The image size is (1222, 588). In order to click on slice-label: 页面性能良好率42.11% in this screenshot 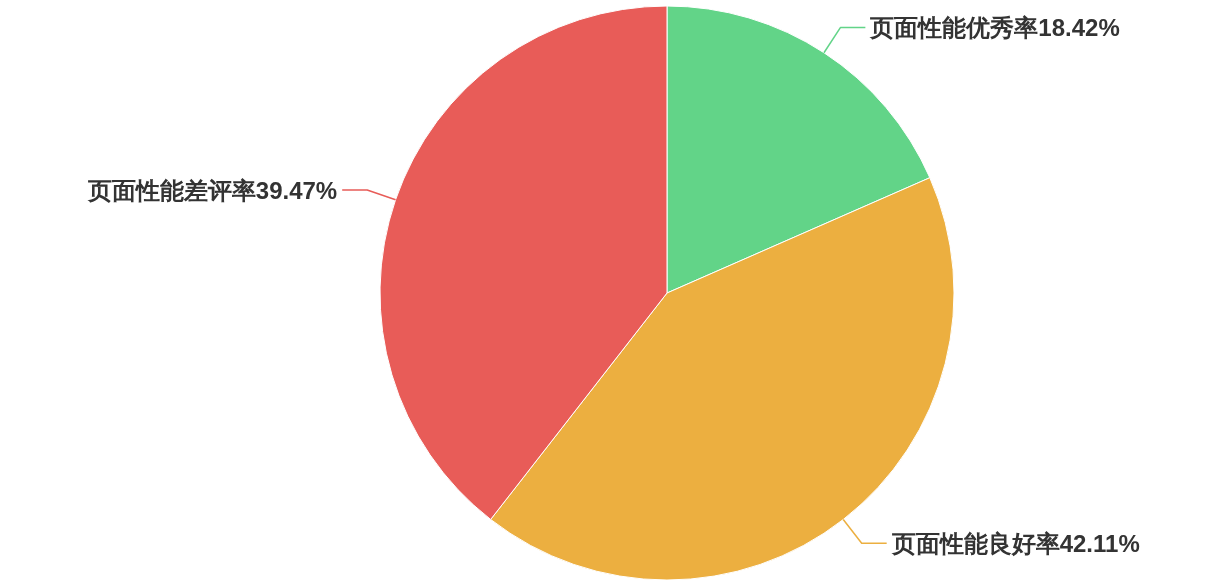, I will do `click(1015, 543)`.